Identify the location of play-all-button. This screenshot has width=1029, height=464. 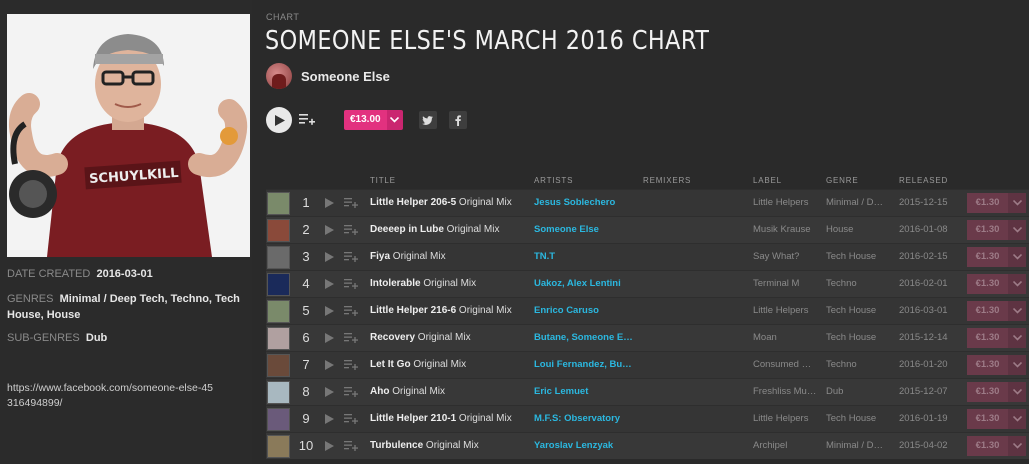
(279, 120).